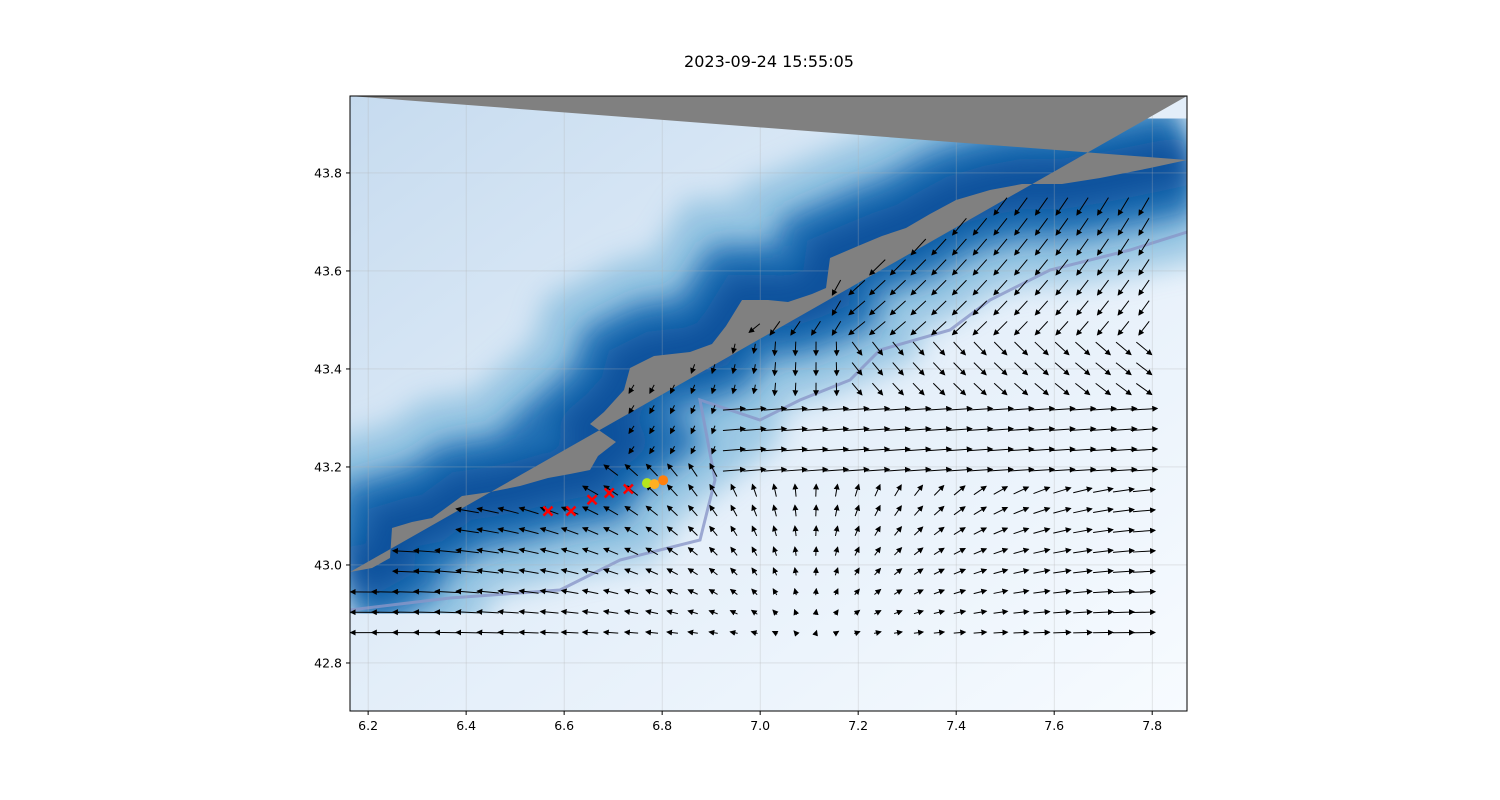 The width and height of the screenshot is (1500, 800). Describe the element at coordinates (858, 725) in the screenshot. I see `x-tick-label: 7.2` at that location.